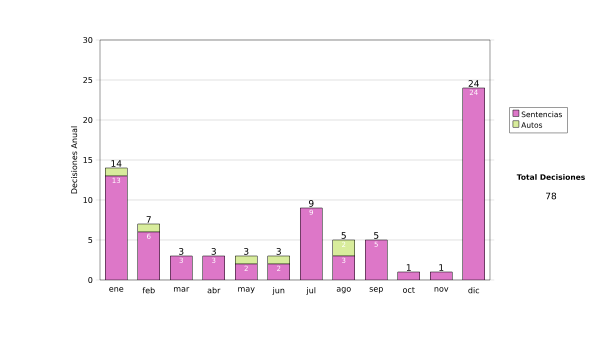 The height and width of the screenshot is (340, 600). What do you see at coordinates (408, 290) in the screenshot?
I see `x-tick-label: oct` at bounding box center [408, 290].